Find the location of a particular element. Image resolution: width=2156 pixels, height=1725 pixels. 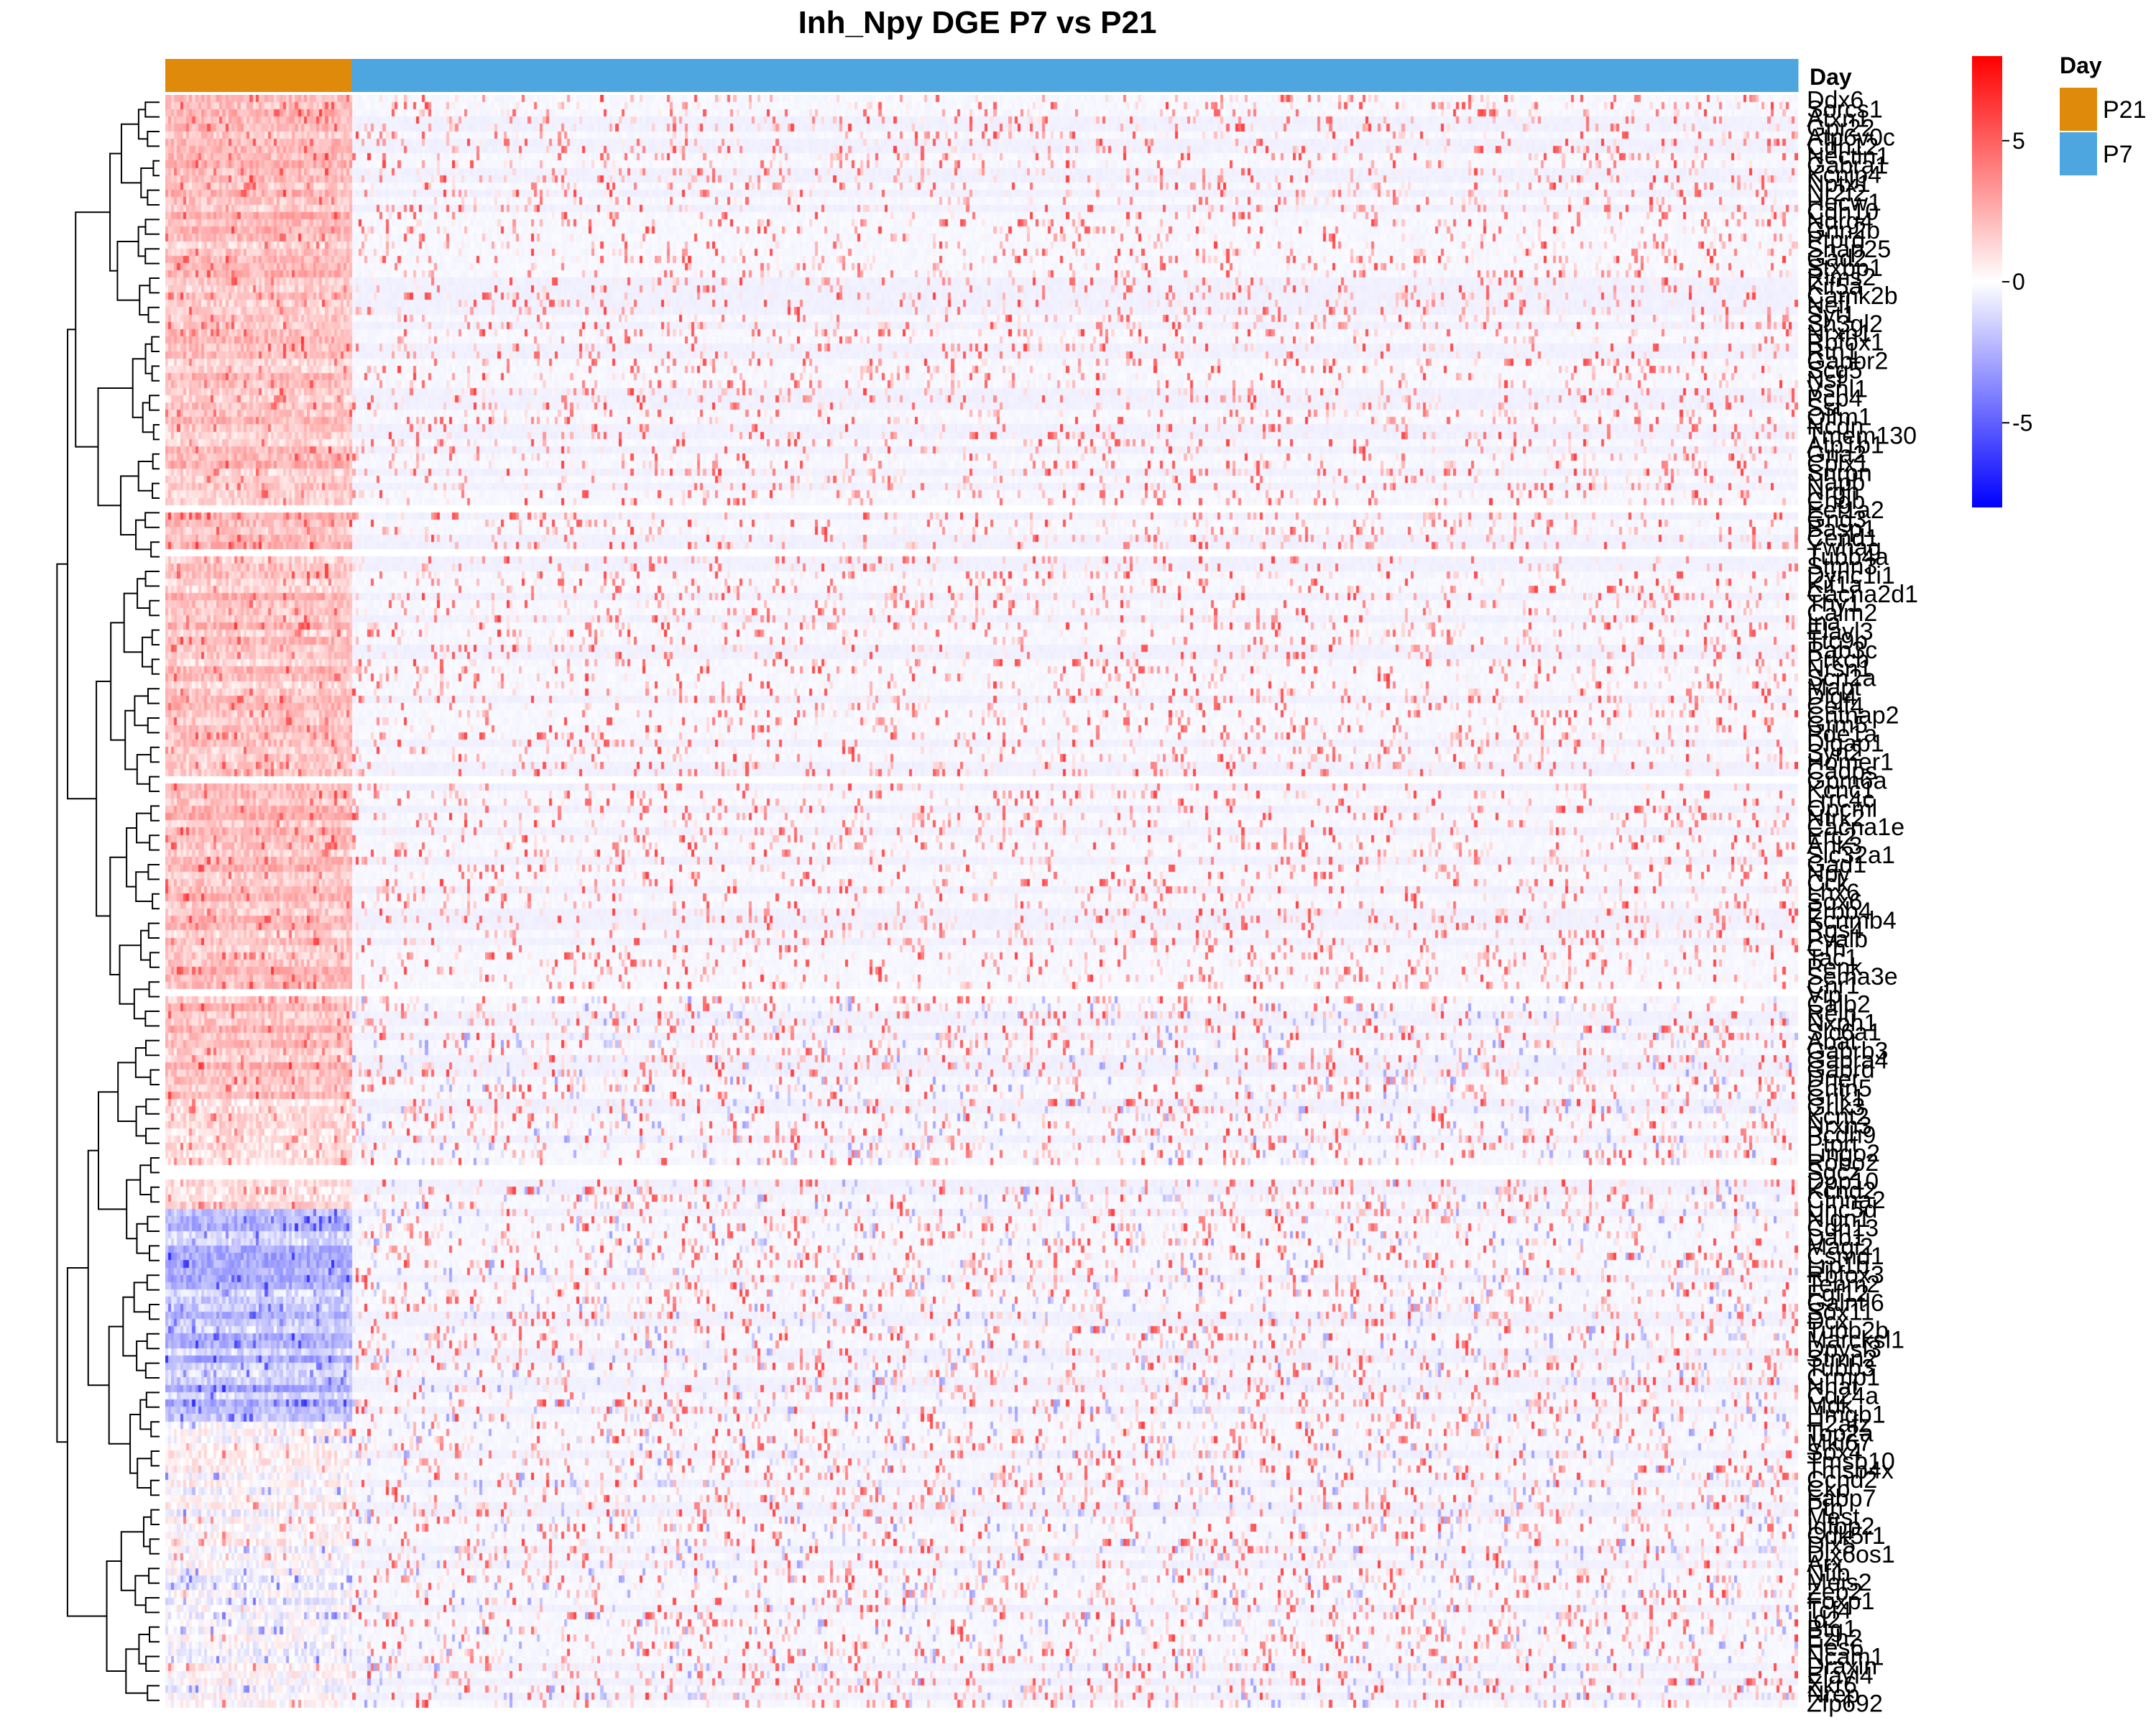

row-label: Ank3 is located at coordinates (1835, 846).